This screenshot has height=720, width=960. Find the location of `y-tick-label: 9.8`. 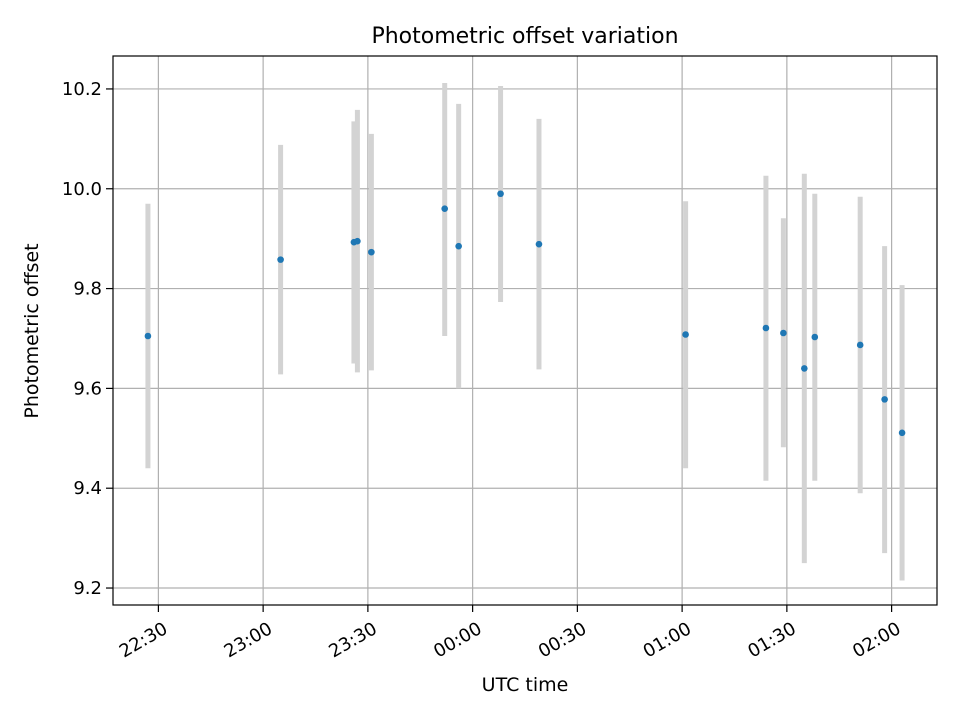

y-tick-label: 9.8 is located at coordinates (87, 289).